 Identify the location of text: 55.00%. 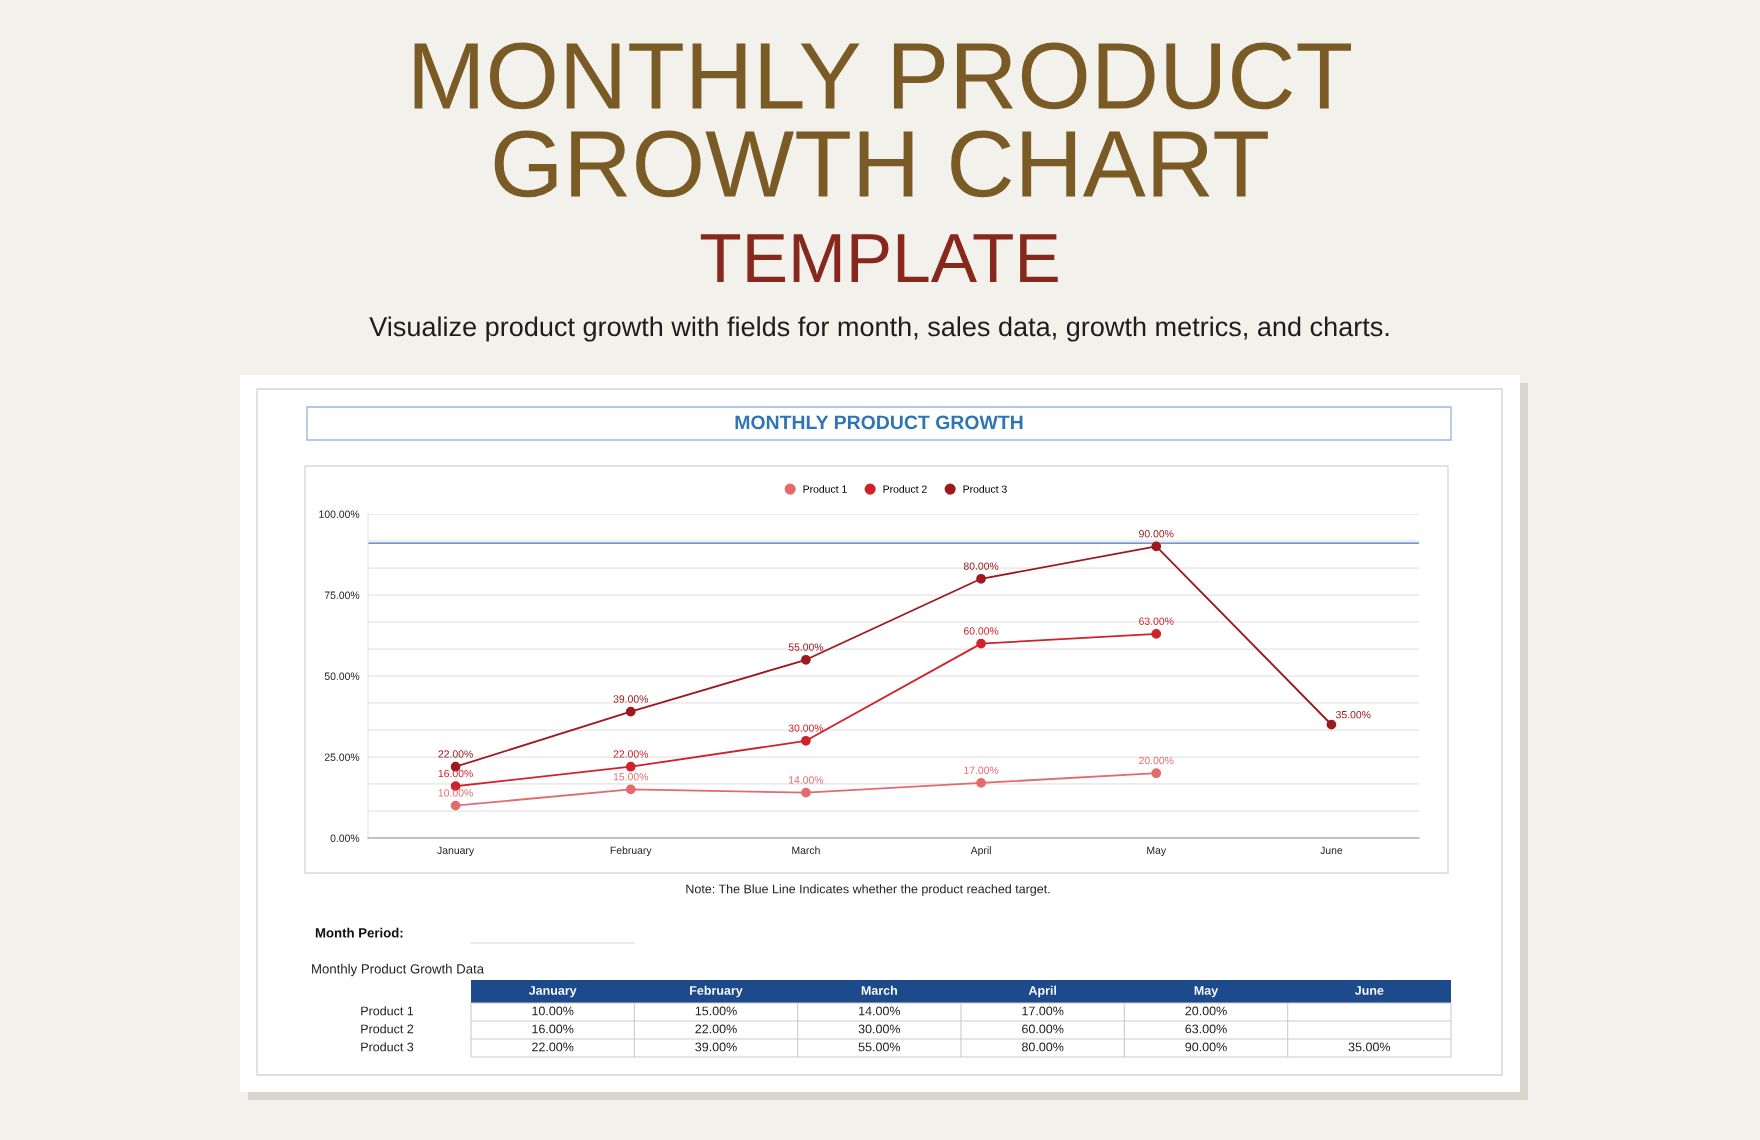
(879, 1047).